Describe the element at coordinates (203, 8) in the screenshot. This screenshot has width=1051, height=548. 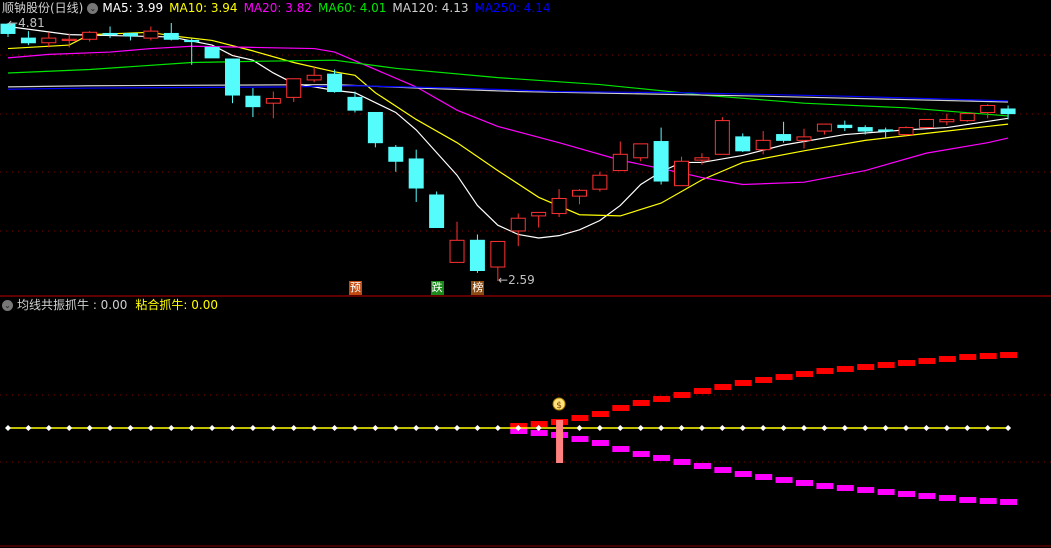
I see `ma-legend-item: MA10: 3.94` at that location.